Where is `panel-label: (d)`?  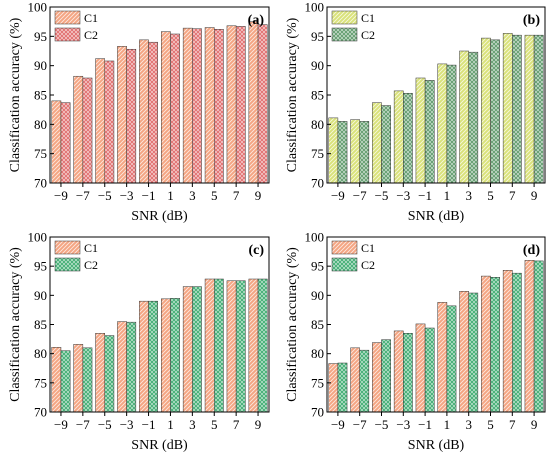 panel-label: (d) is located at coordinates (531, 250).